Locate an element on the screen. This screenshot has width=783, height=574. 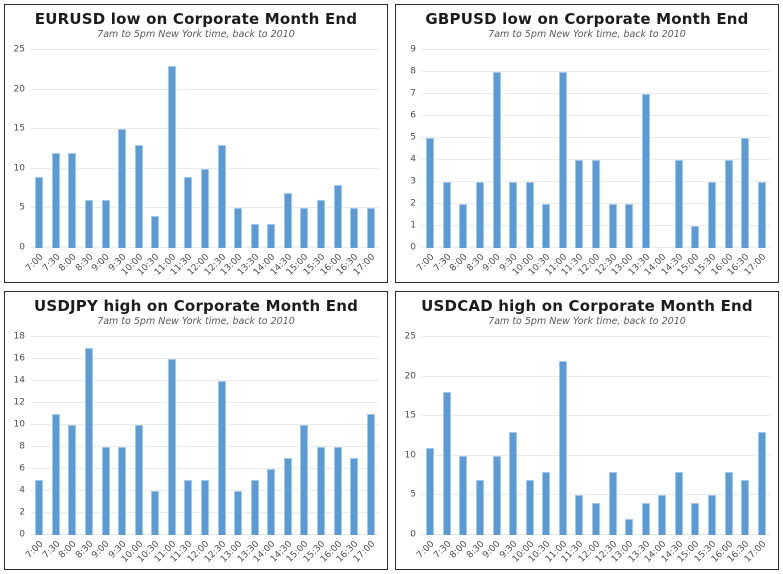
y-tick-label: 14 is located at coordinates (19, 380).